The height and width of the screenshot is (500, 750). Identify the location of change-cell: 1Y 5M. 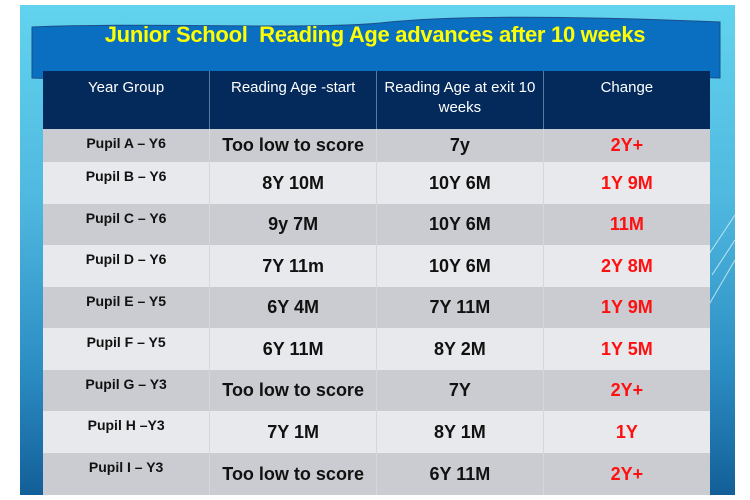
(626, 349).